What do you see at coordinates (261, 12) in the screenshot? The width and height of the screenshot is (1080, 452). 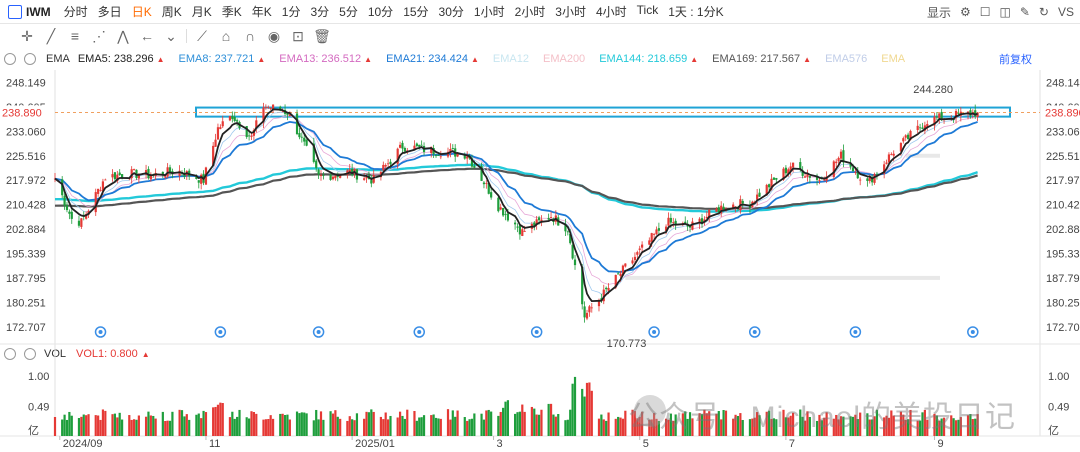 I see `timeframe-tab: 年K` at bounding box center [261, 12].